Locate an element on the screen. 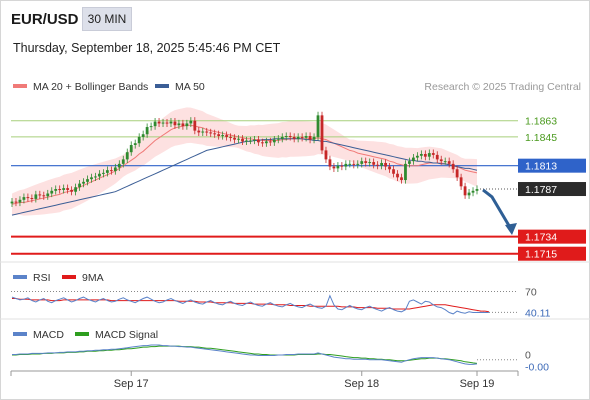 The height and width of the screenshot is (400, 590). legend-rsi-ma-label: 9MA is located at coordinates (93, 278).